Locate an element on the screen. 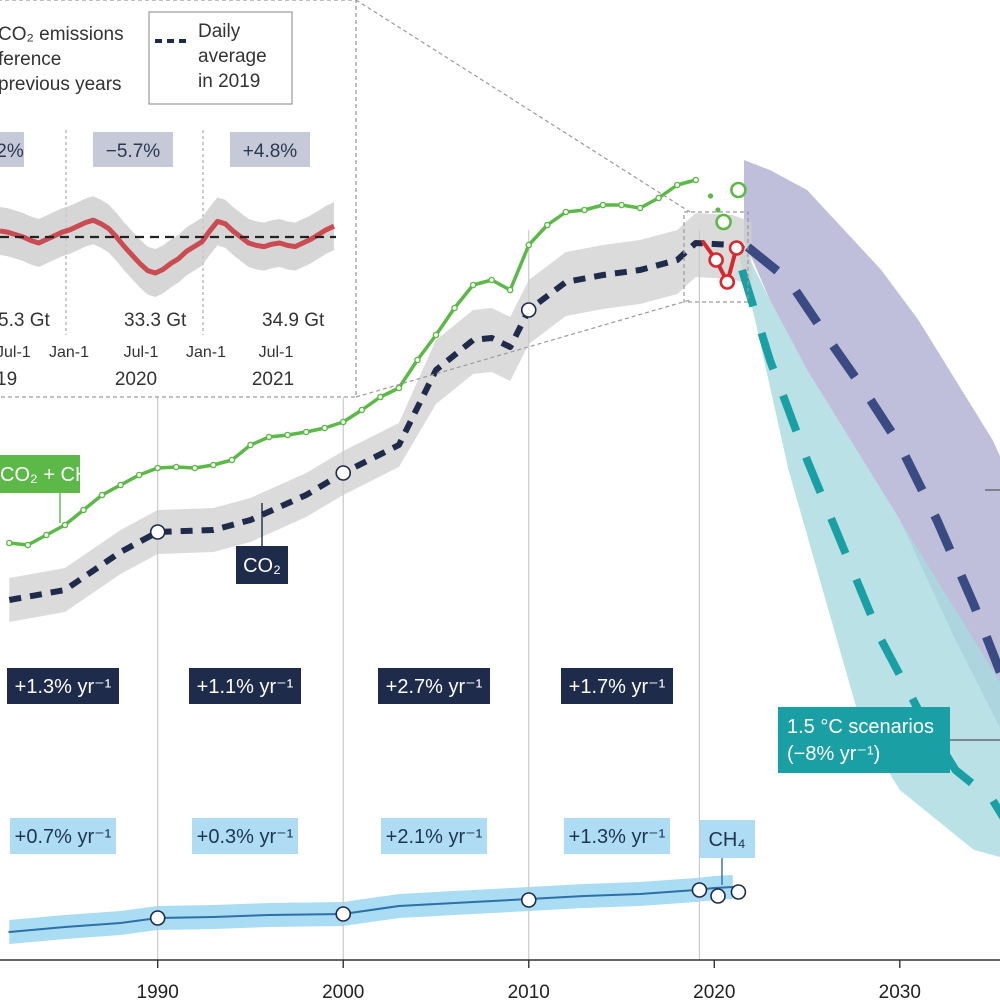 This screenshot has height=1000, width=1000. period-total-text: 33.3 Gt is located at coordinates (155, 320).